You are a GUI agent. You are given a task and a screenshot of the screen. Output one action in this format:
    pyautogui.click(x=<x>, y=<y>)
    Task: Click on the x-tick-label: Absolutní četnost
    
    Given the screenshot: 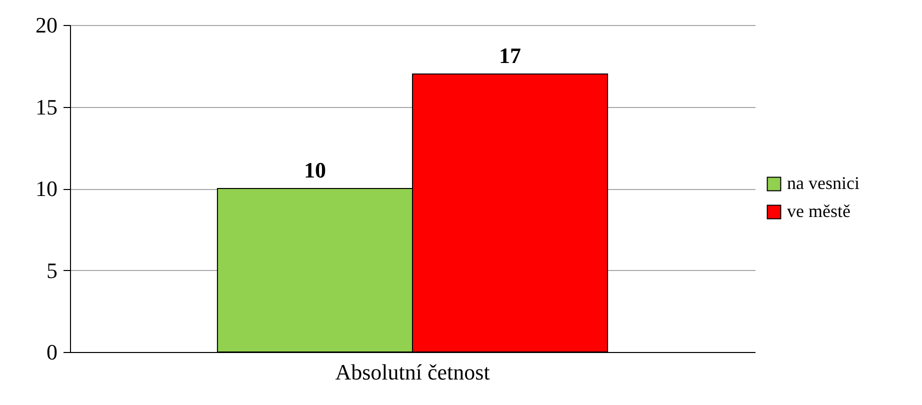 What is the action you would take?
    pyautogui.click(x=412, y=372)
    